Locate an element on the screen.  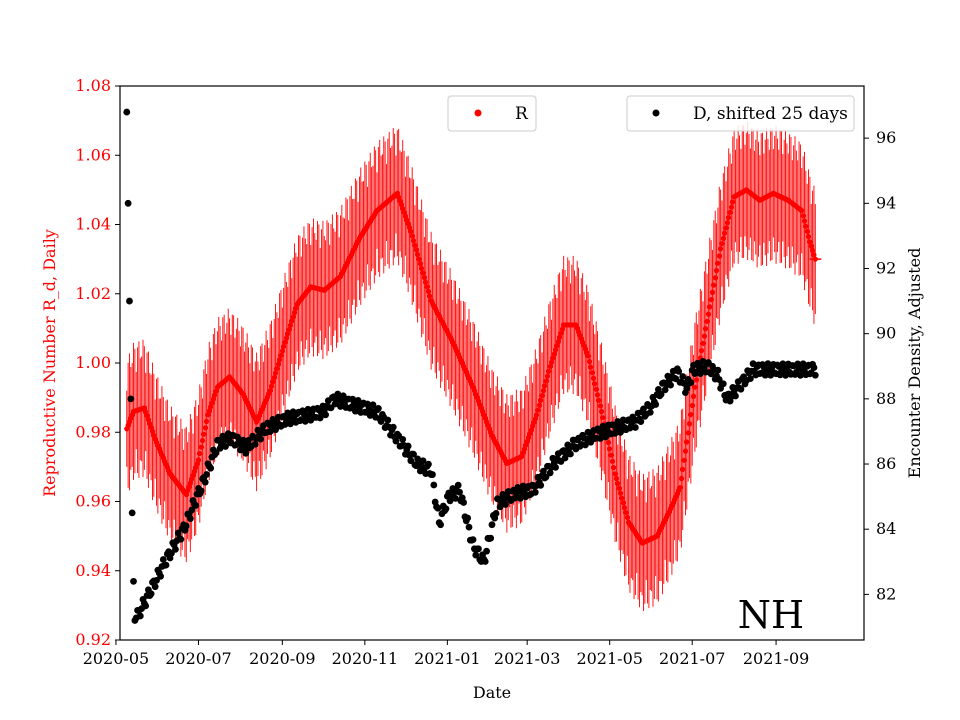
left-tick-label: 0.94 is located at coordinates (93, 570).